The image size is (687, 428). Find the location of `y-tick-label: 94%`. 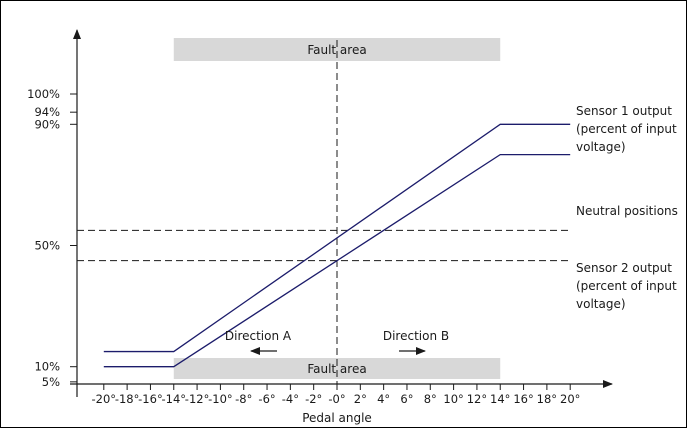

y-tick-label: 94% is located at coordinates (47, 112).